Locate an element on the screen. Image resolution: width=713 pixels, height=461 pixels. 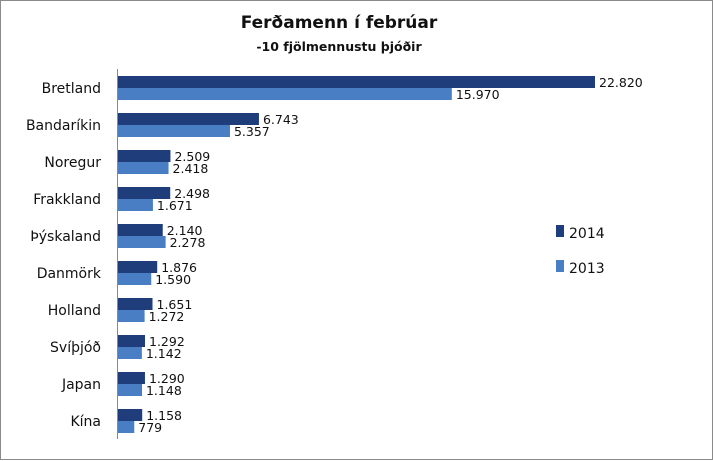
category-label: Svíþjóð is located at coordinates (75, 348).